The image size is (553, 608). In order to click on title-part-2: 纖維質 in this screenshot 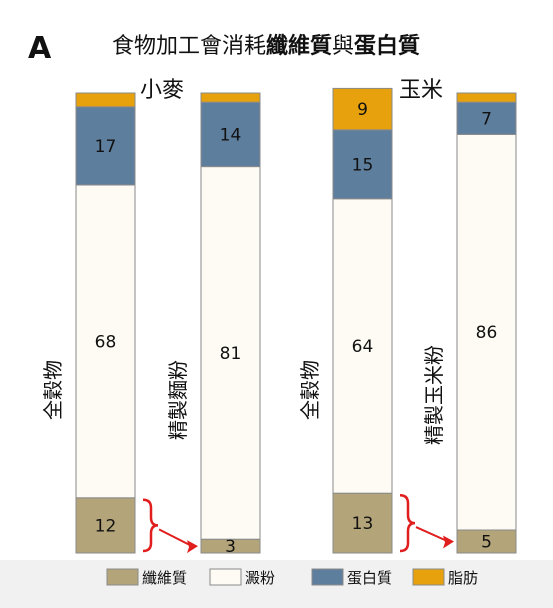, I will do `click(299, 46)`.